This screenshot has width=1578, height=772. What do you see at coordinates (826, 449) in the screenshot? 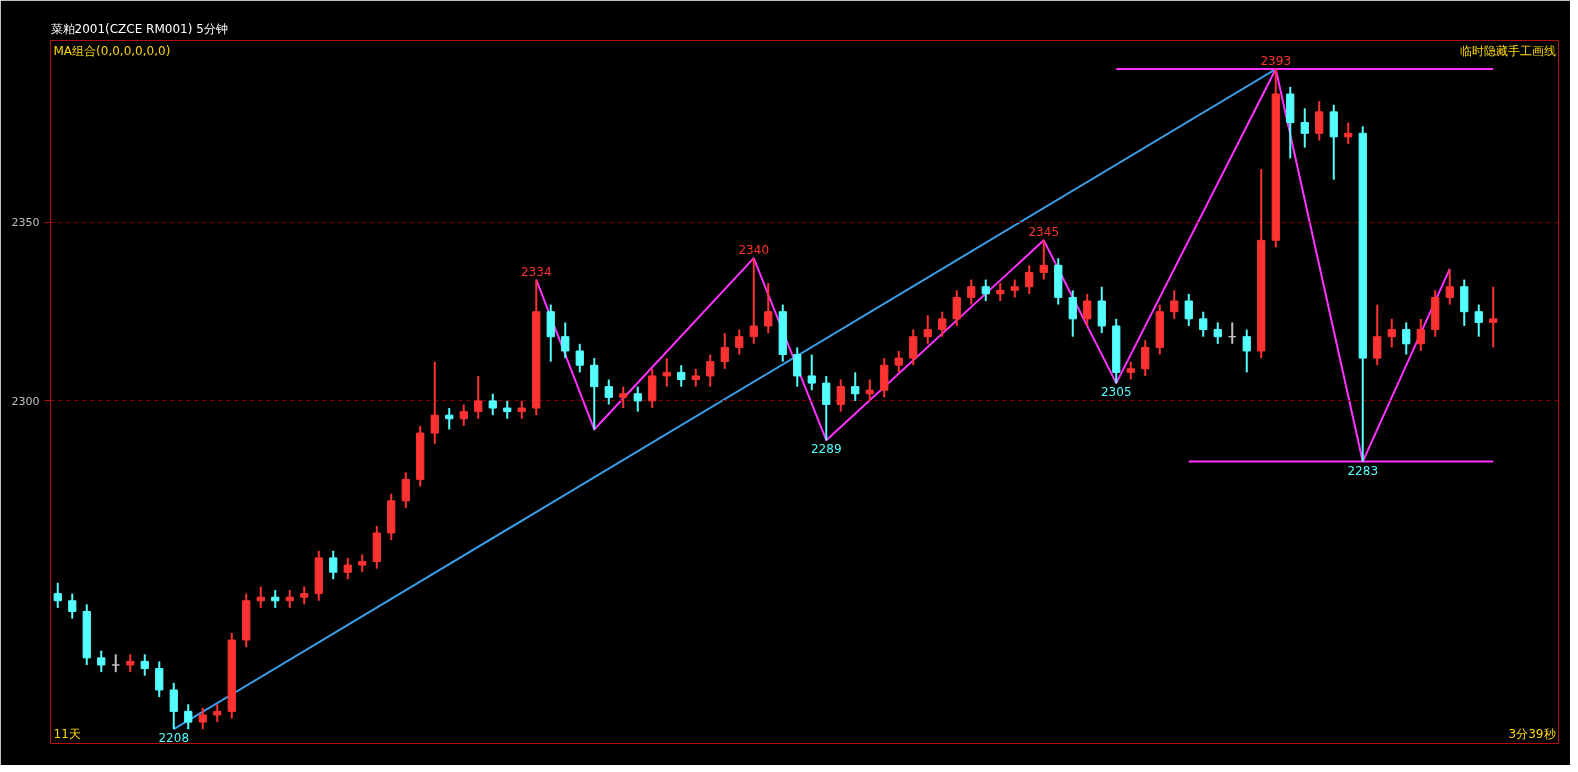
I see `annotation: 2289` at bounding box center [826, 449].